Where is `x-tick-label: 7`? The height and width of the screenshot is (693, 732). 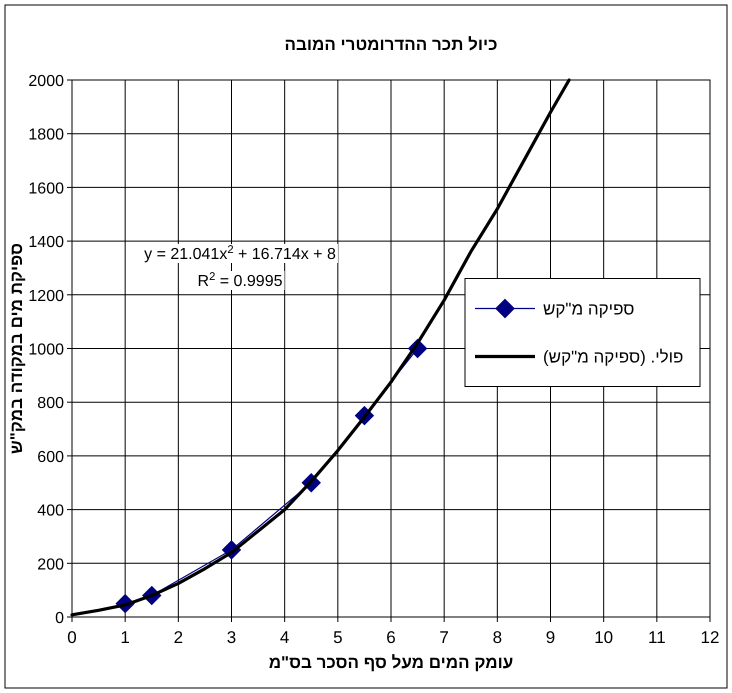 x-tick-label: 7 is located at coordinates (444, 637).